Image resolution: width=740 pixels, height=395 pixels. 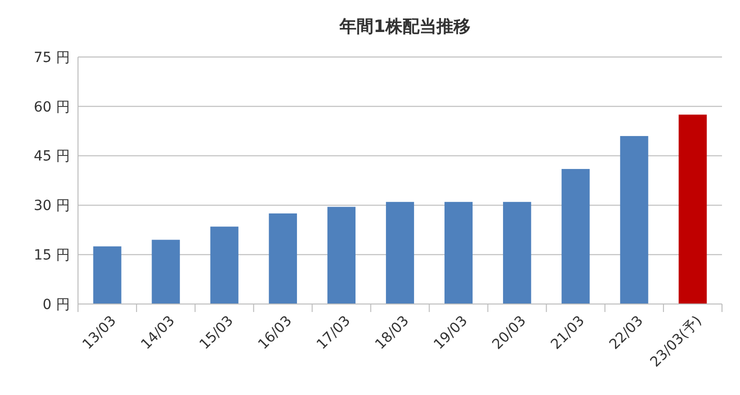 I want to click on y-tick-label: 60 円, so click(x=52, y=107).